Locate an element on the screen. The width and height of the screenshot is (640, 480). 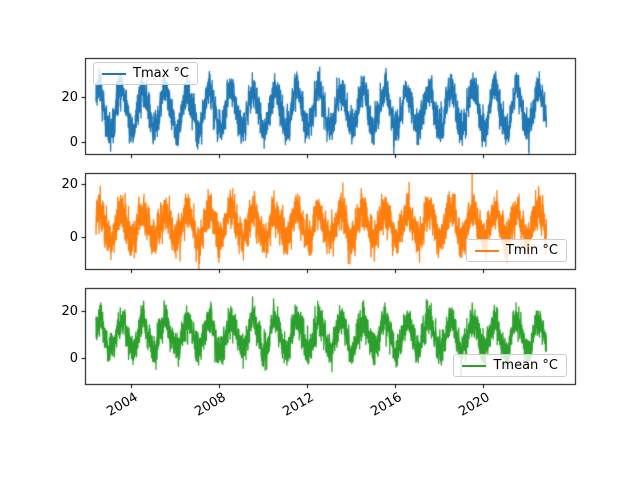
legend-tmean: Tmean °C is located at coordinates (510, 365).